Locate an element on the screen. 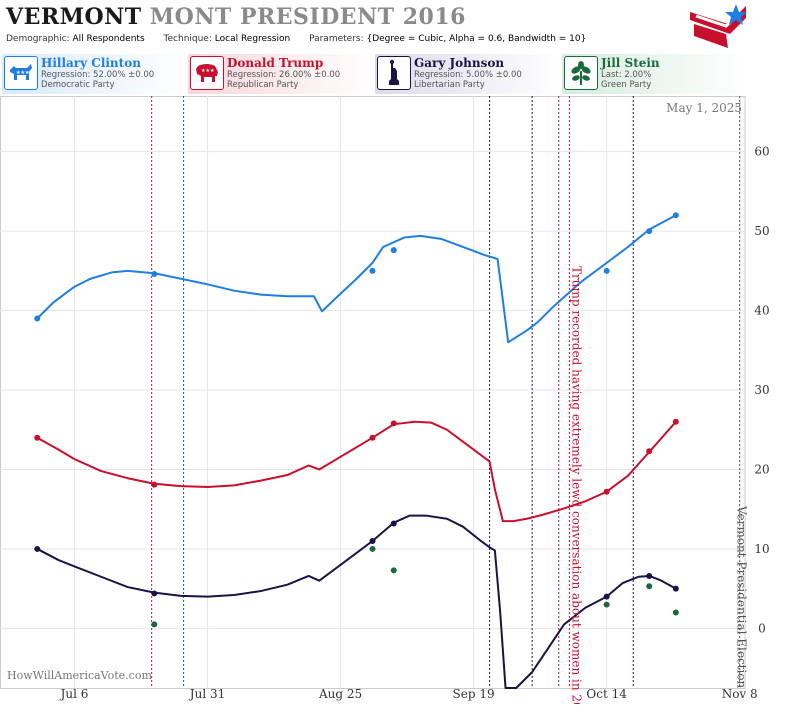 The height and width of the screenshot is (708, 789). technique-value: Local Regression is located at coordinates (252, 39).